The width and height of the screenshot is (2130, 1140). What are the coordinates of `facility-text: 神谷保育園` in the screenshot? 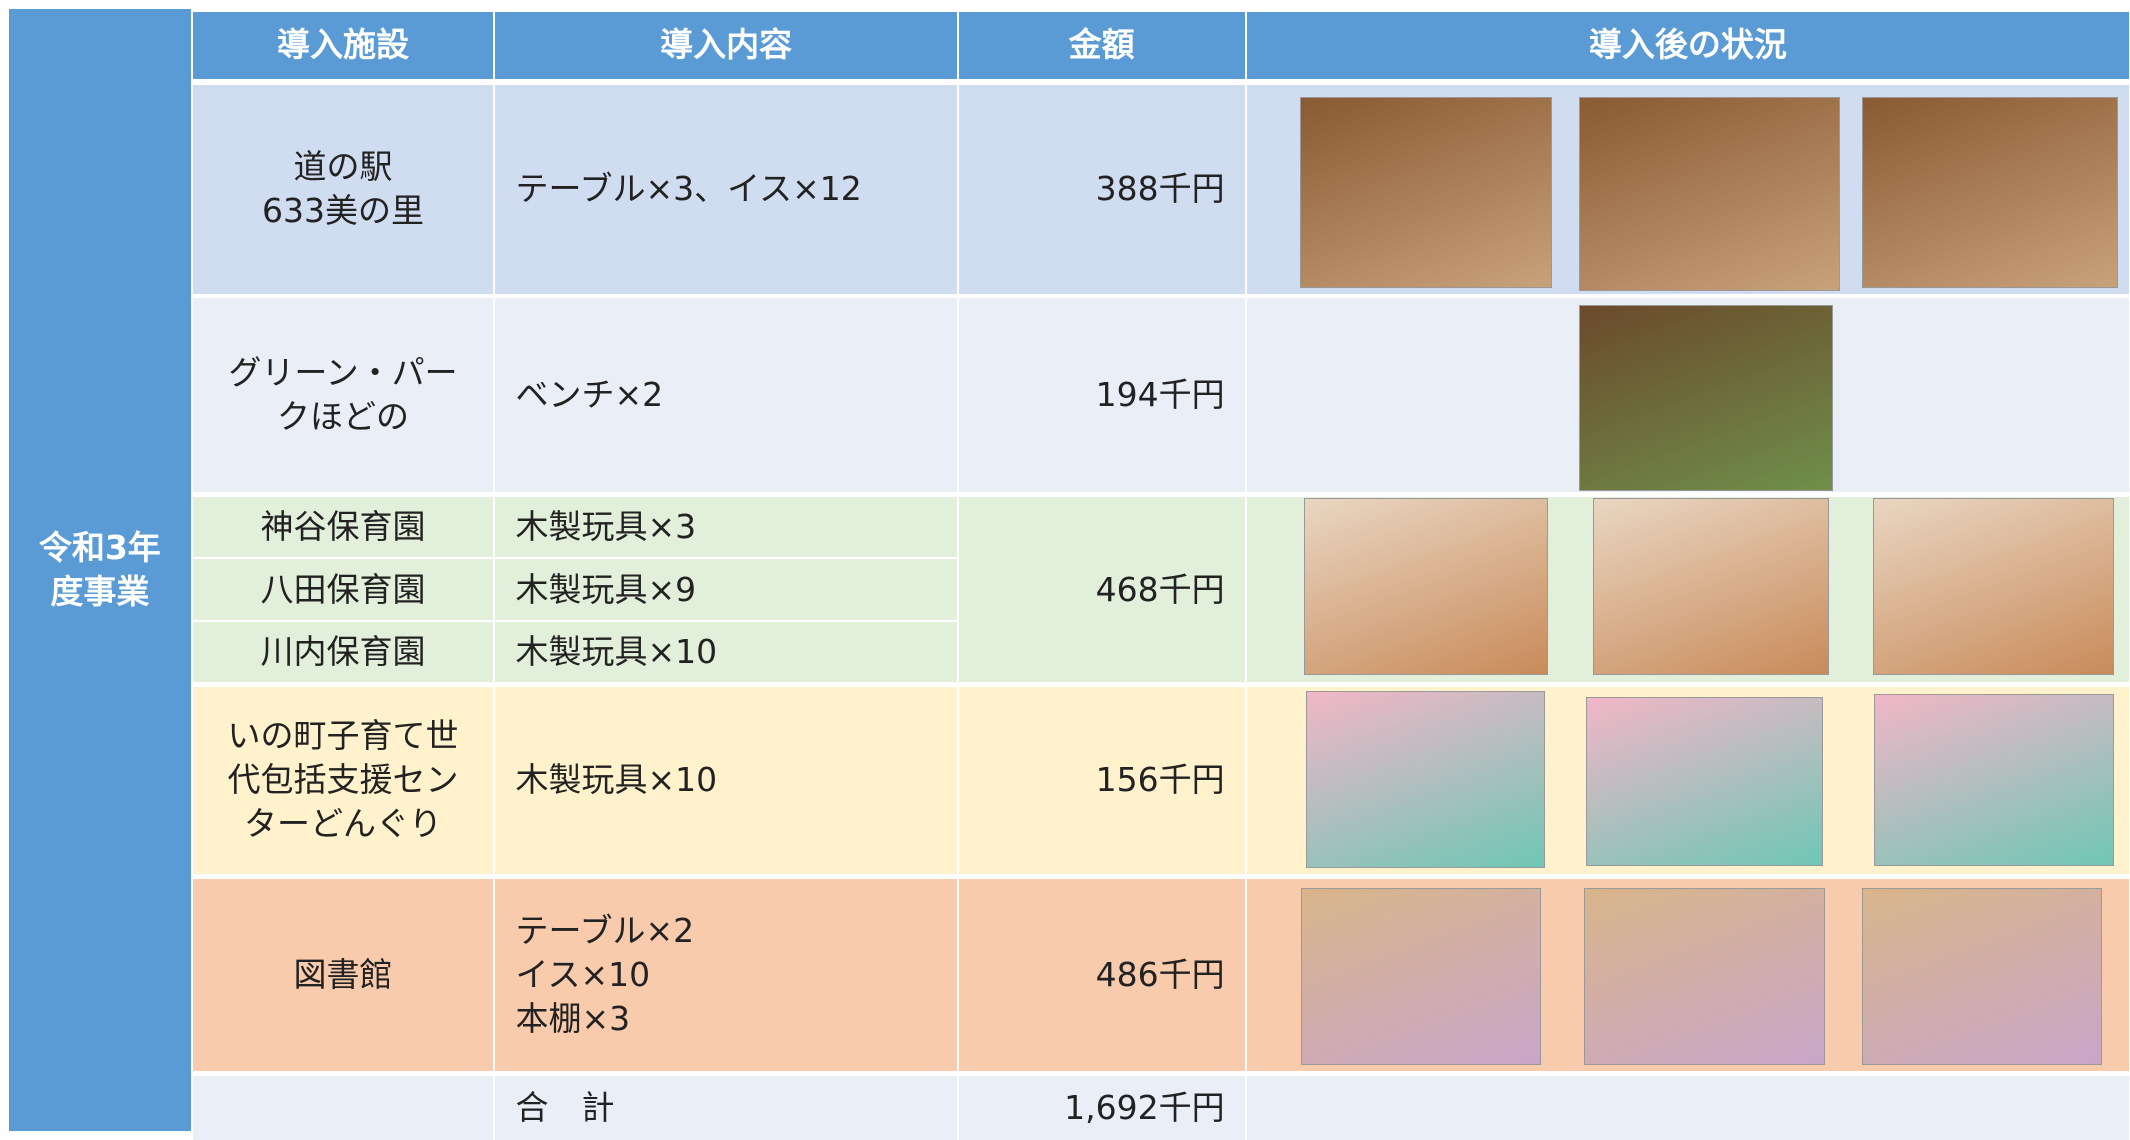 It's located at (342, 527).